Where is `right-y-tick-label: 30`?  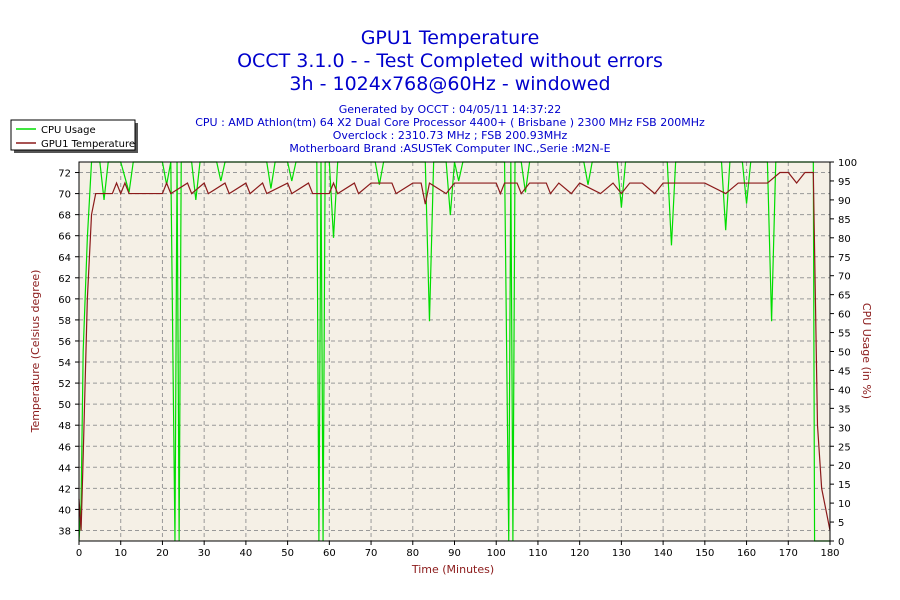 right-y-tick-label: 30 is located at coordinates (844, 428).